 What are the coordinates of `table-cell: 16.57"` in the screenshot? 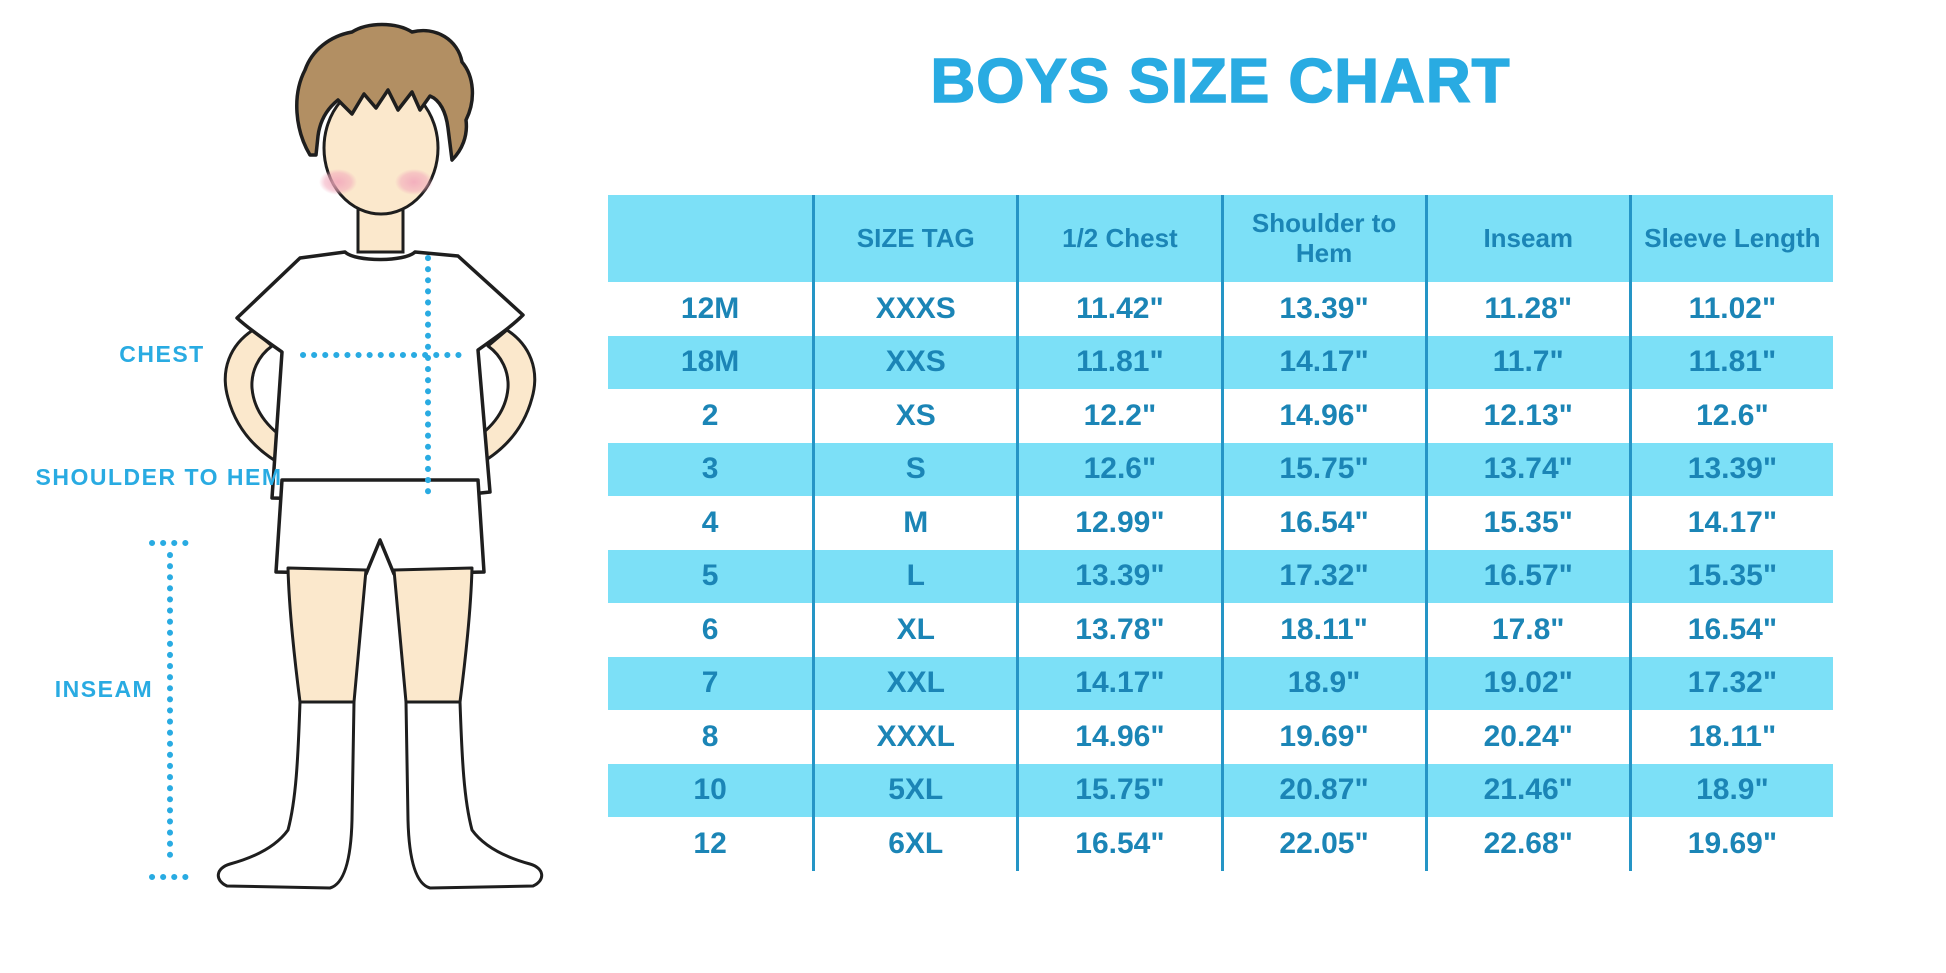 It's located at (1526, 576).